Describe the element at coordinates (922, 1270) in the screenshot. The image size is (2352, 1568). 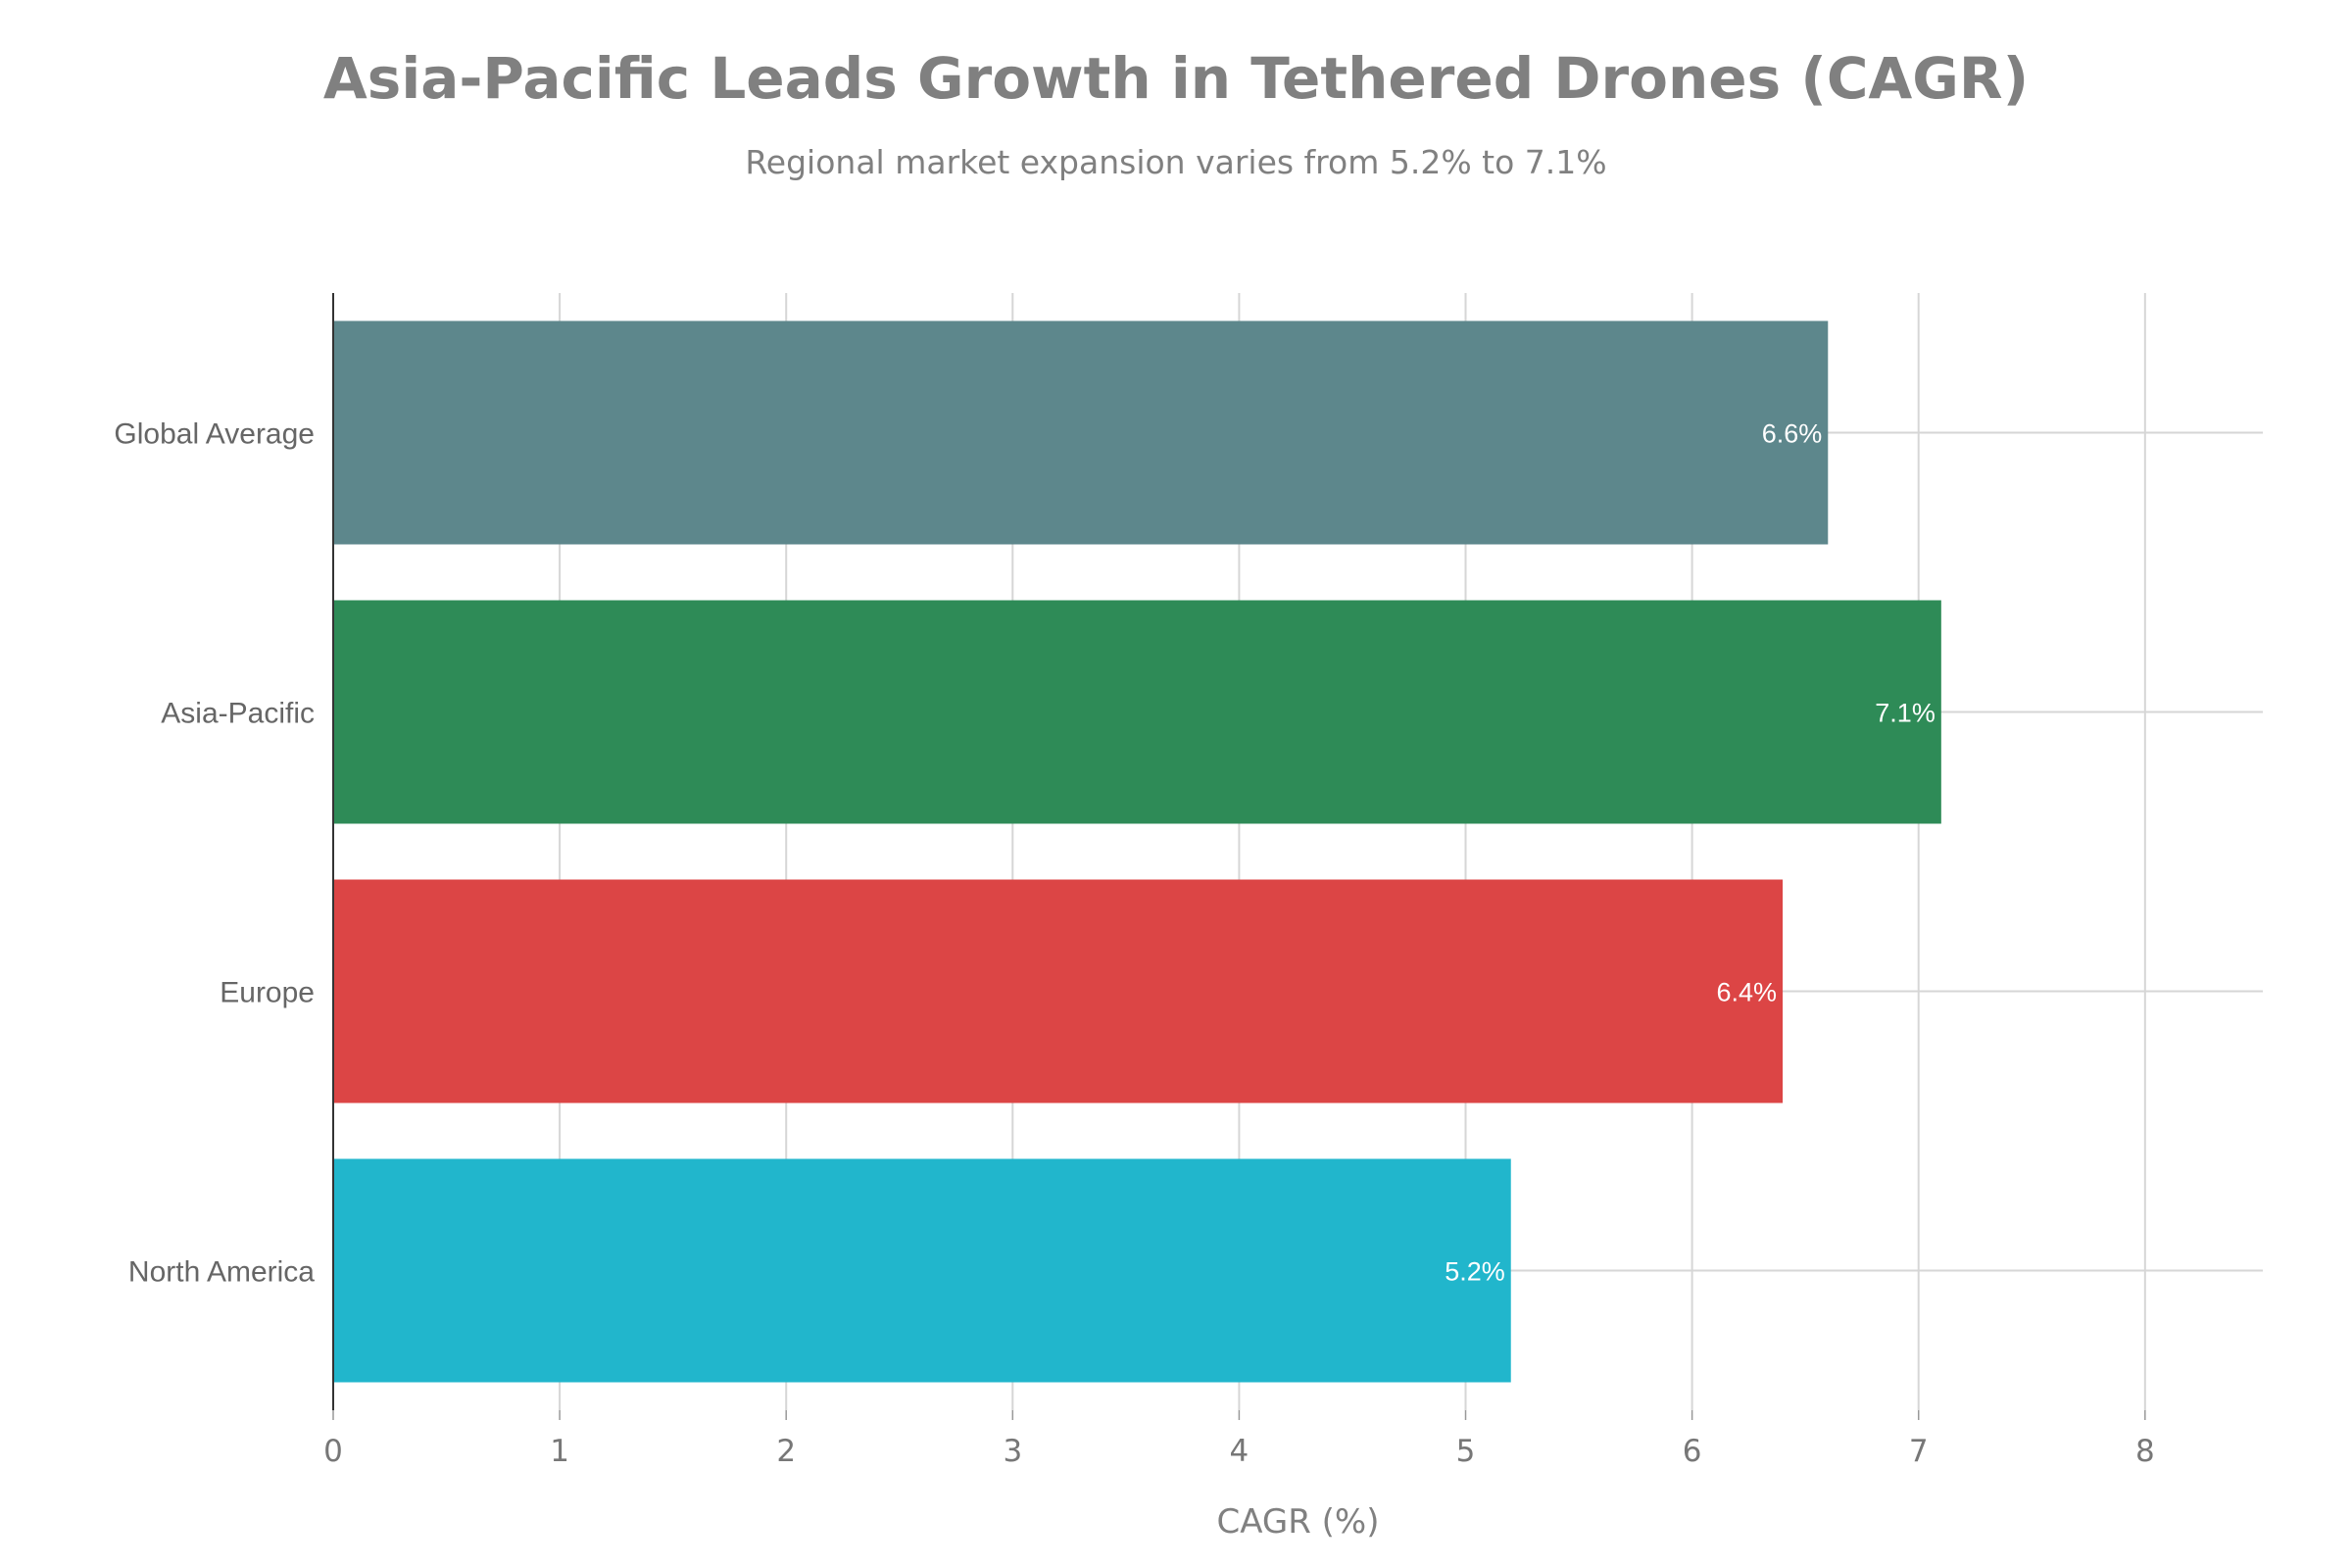
I see `bar-north-america` at that location.